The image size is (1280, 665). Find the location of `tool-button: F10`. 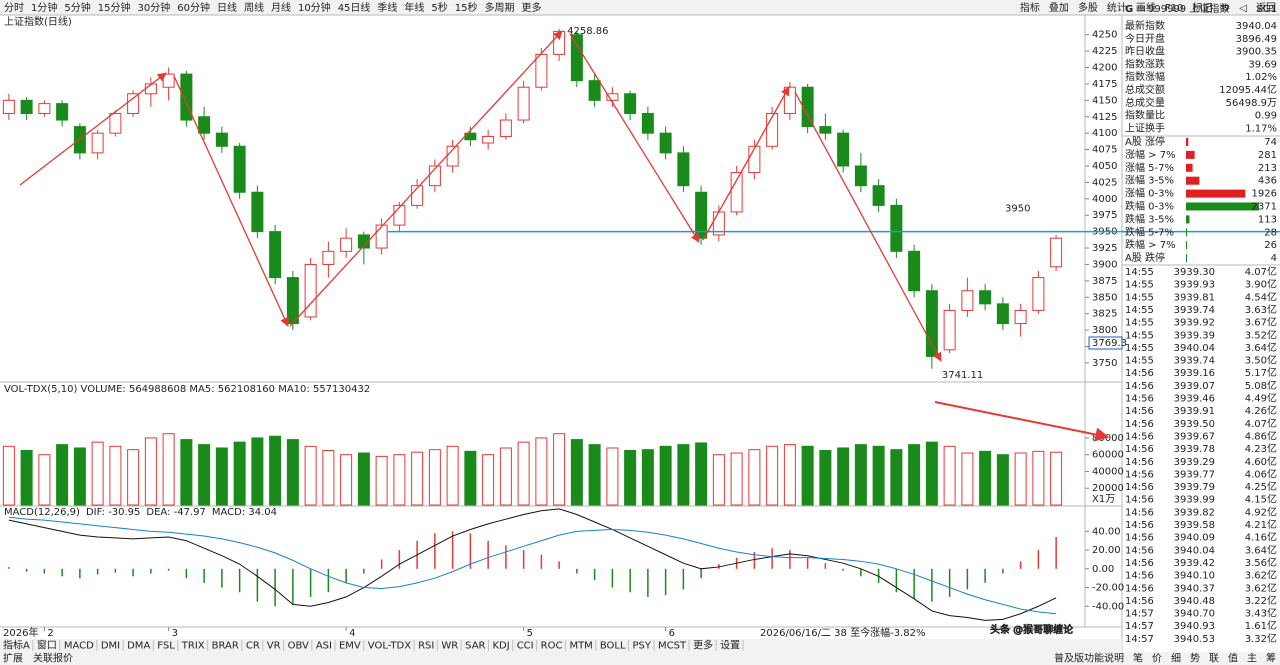

tool-button: F10 is located at coordinates (1174, 8).